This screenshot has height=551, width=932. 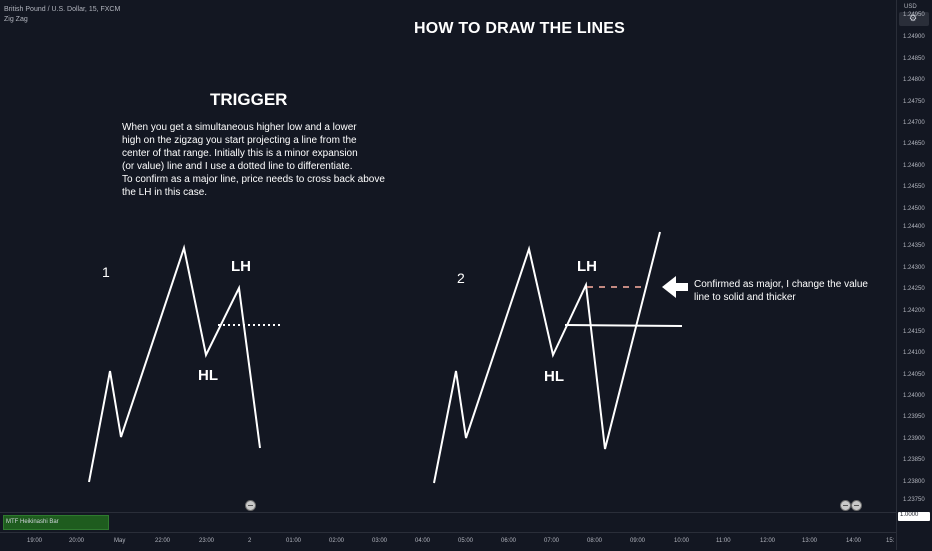 What do you see at coordinates (914, 268) in the screenshot?
I see `price-tick: 1.24300` at bounding box center [914, 268].